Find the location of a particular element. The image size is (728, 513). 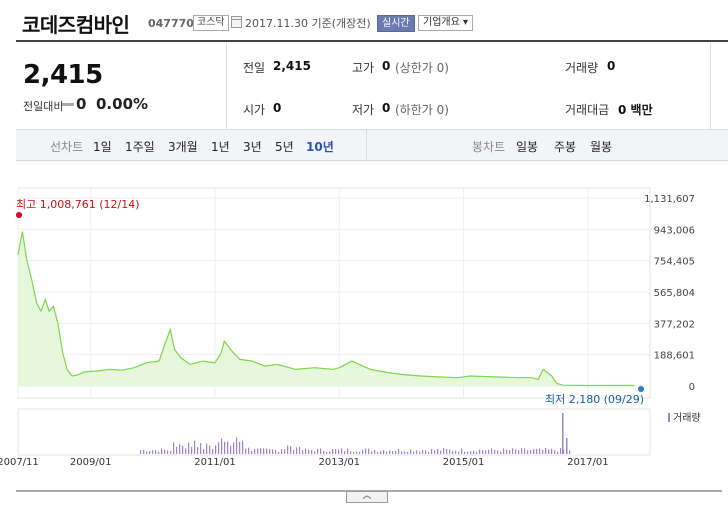

quote-divider is located at coordinates (226, 86).